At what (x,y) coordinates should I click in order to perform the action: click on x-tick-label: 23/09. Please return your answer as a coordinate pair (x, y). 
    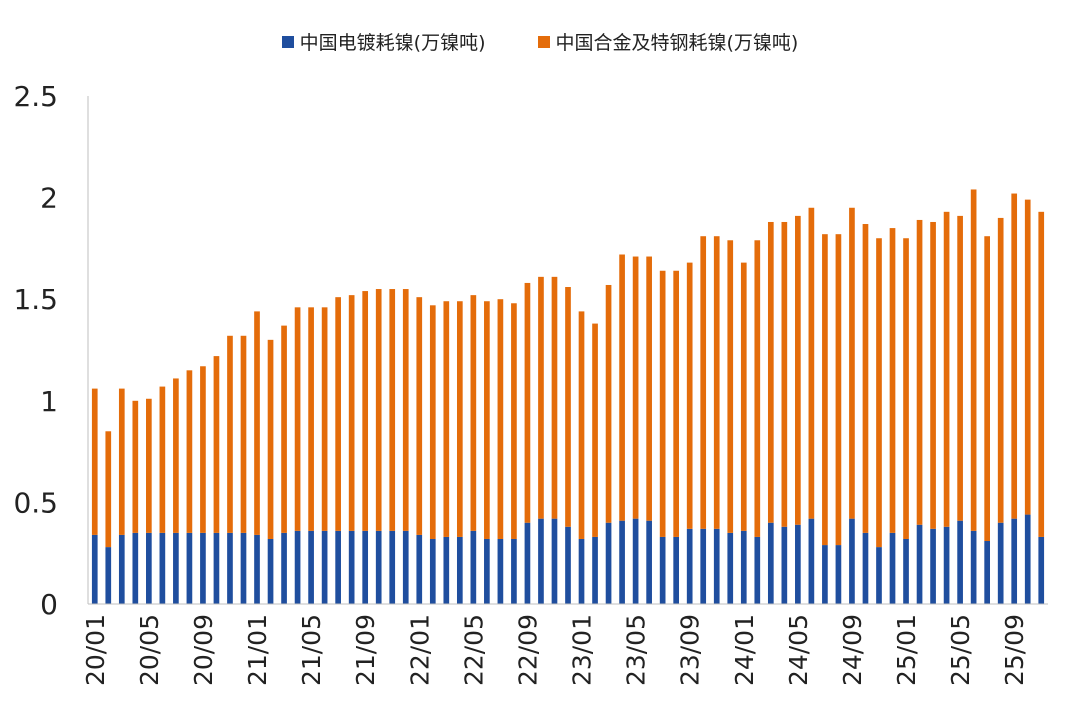
    Looking at the image, I should click on (690, 650).